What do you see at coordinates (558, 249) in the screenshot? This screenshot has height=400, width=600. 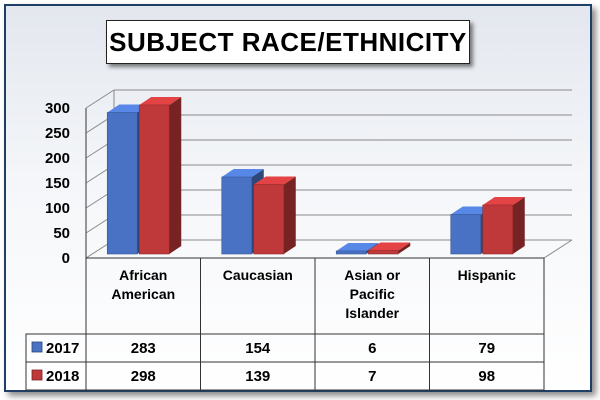 I see `floor-edge-right` at bounding box center [558, 249].